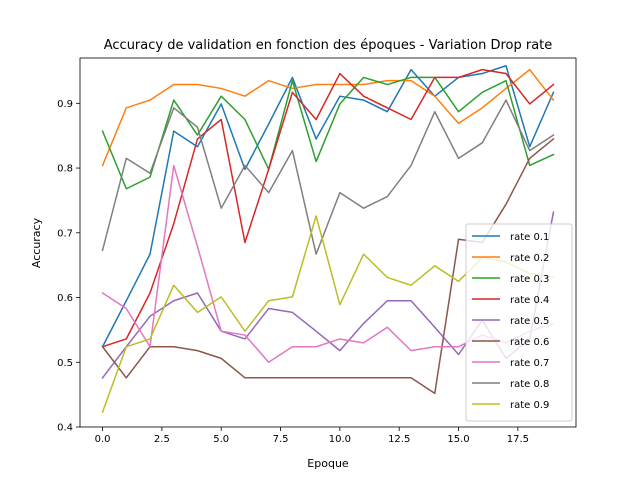 The image size is (640, 480). Describe the element at coordinates (340, 439) in the screenshot. I see `x-tick-label: 10.0` at that location.